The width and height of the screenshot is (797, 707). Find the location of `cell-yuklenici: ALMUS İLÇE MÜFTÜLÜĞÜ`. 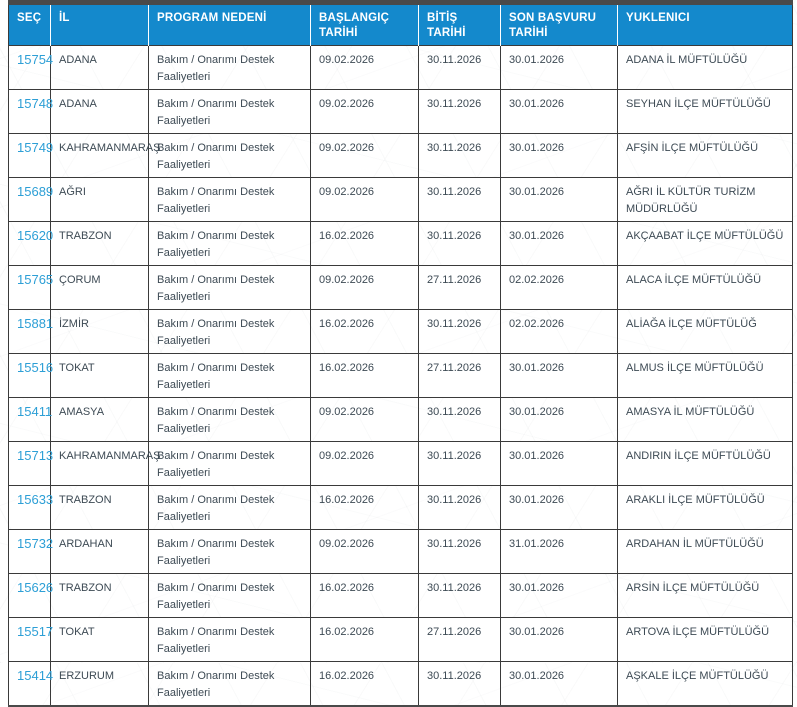

cell-yuklenici: ALMUS İLÇE MÜFTÜLÜĞÜ is located at coordinates (705, 375).